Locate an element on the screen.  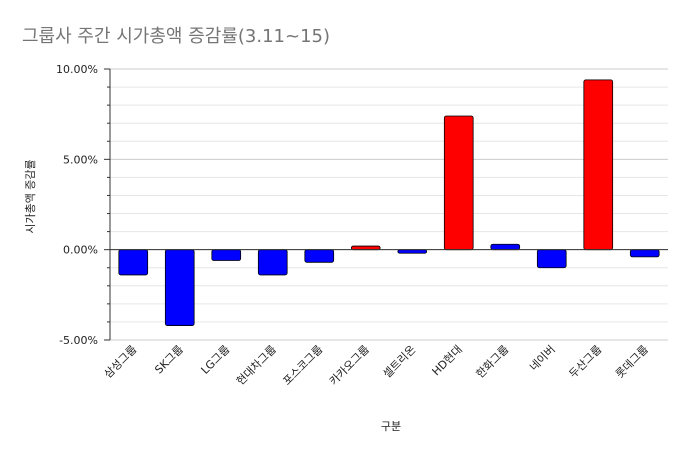
y-tick-label: 5.00% is located at coordinates (80, 159).